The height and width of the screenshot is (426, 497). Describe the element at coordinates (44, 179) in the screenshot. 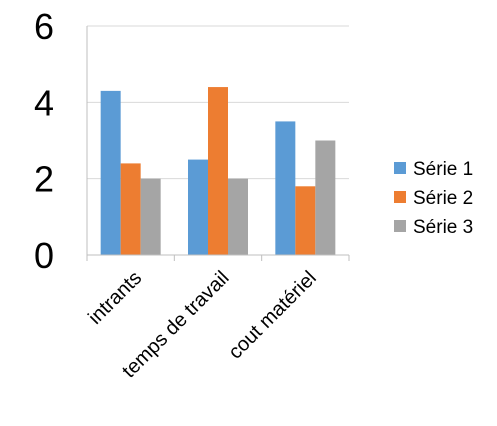

I see `y-tick-label-2: 2` at that location.